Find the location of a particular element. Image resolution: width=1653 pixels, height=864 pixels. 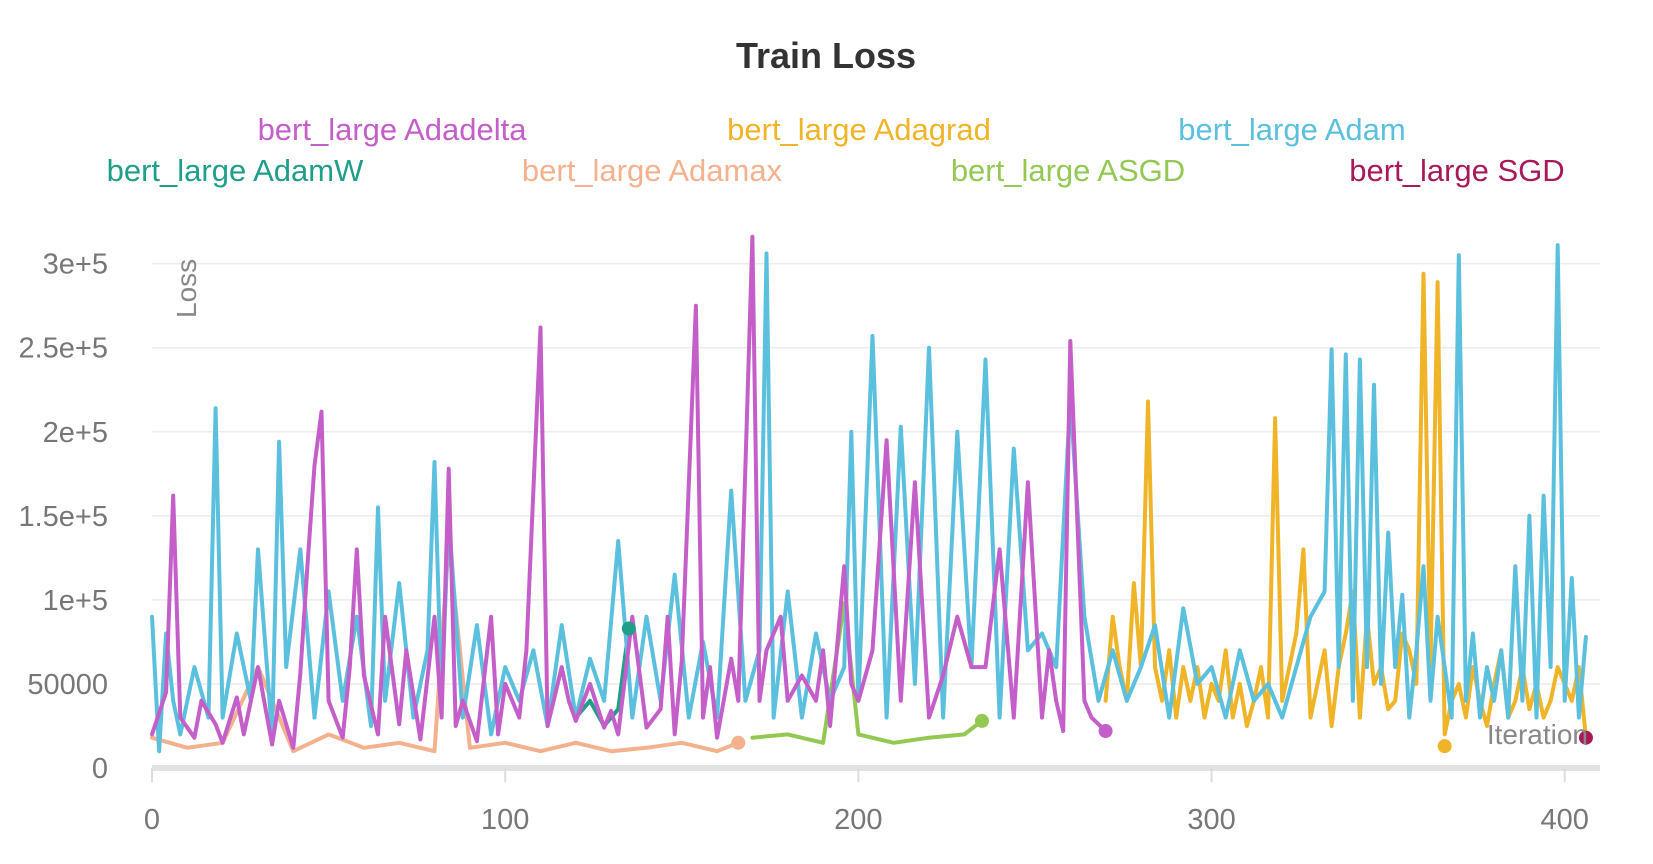

x-tick-label: 400 is located at coordinates (1565, 820).